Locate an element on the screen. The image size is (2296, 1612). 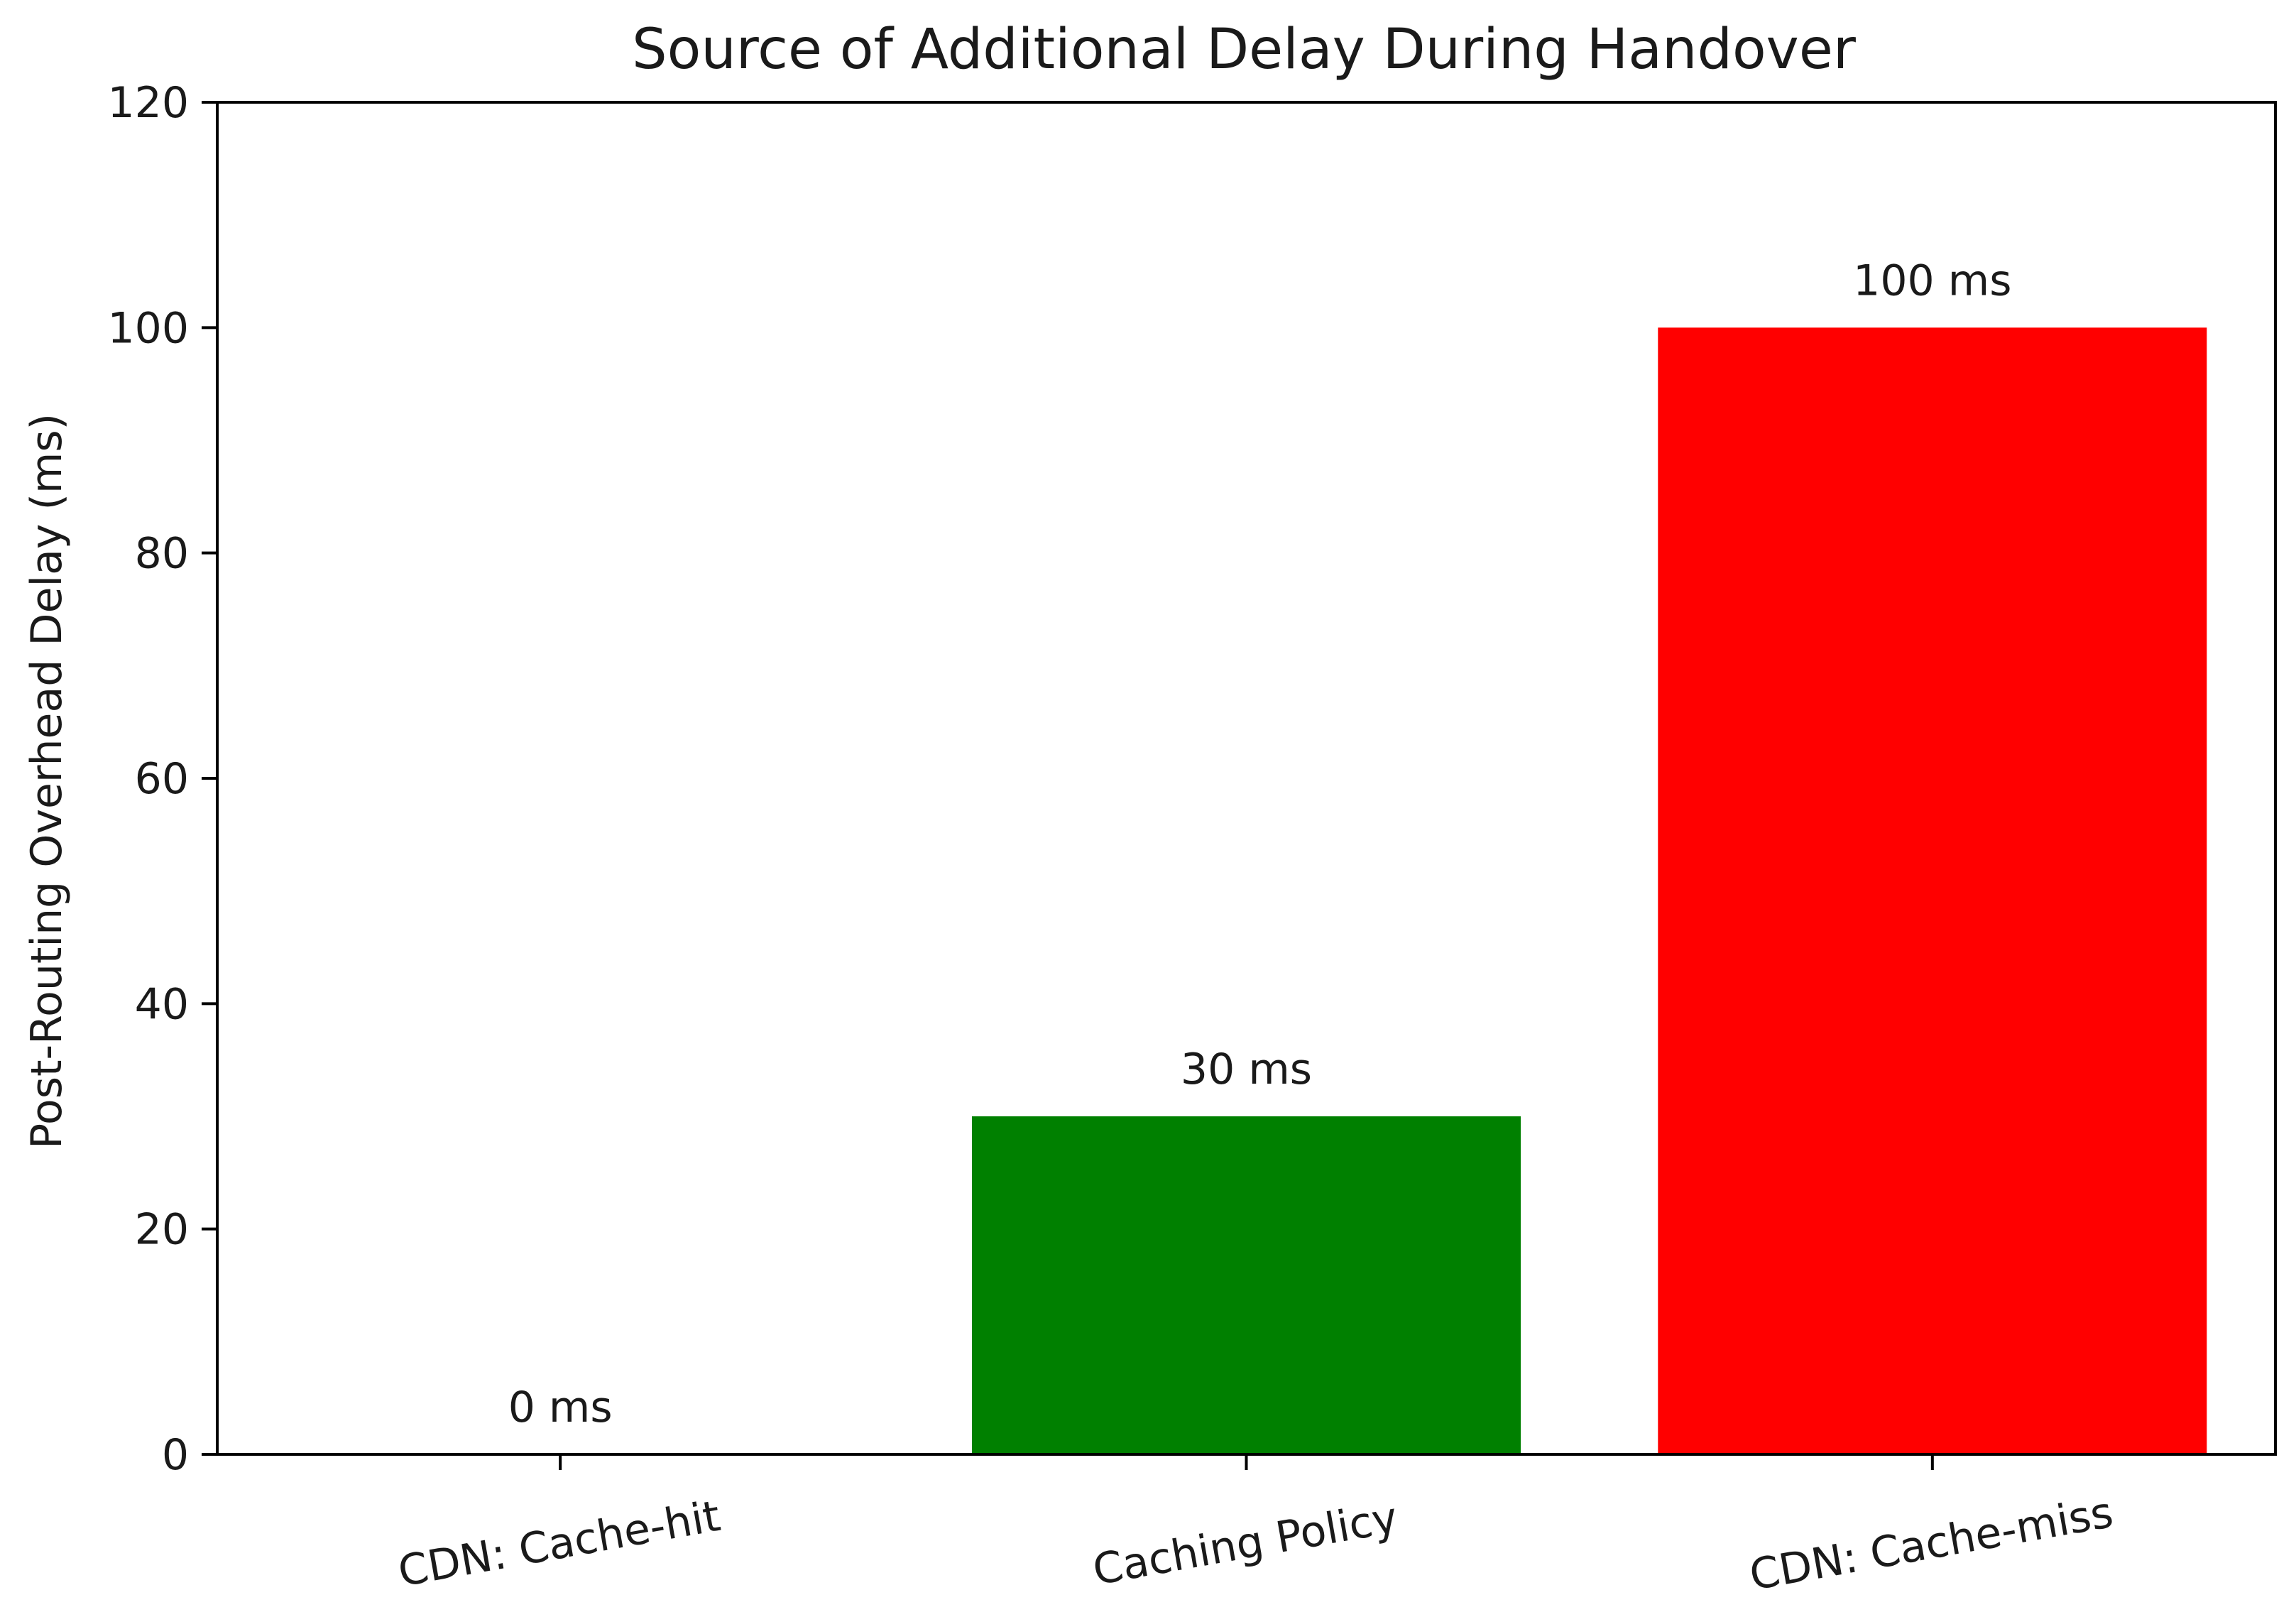
y-tick-label-7: 120 is located at coordinates (148, 103).